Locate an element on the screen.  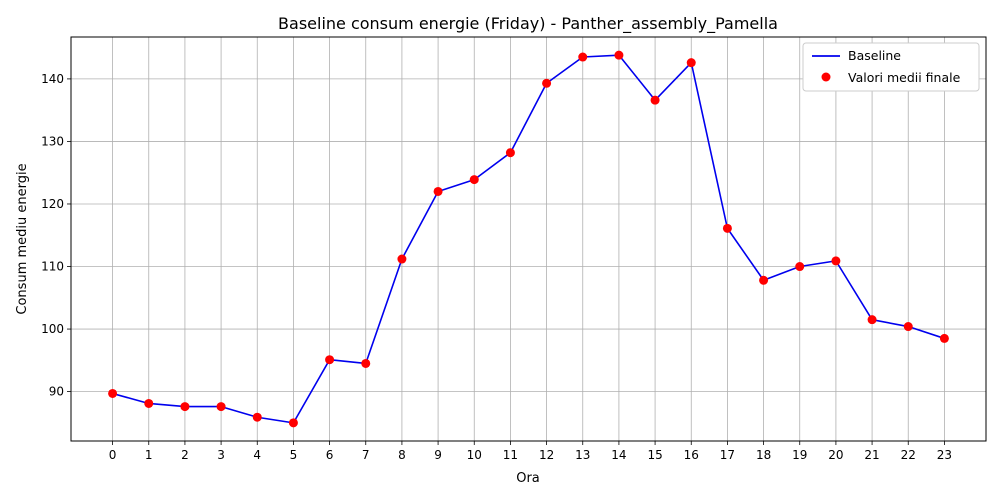
x-tick-label: 14 is located at coordinates (618, 455).